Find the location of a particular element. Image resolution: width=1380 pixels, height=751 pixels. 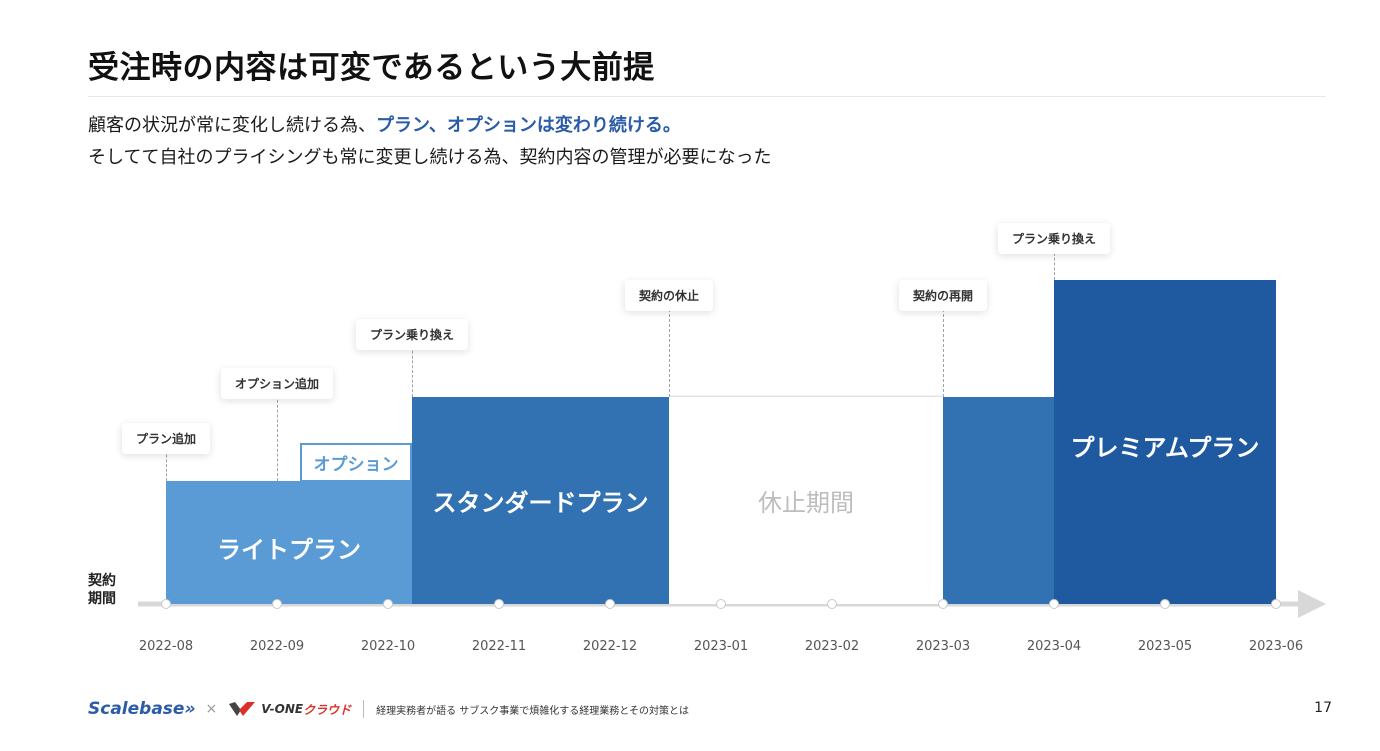

block-standard-plan-label: スタンダードプラン is located at coordinates (540, 503).